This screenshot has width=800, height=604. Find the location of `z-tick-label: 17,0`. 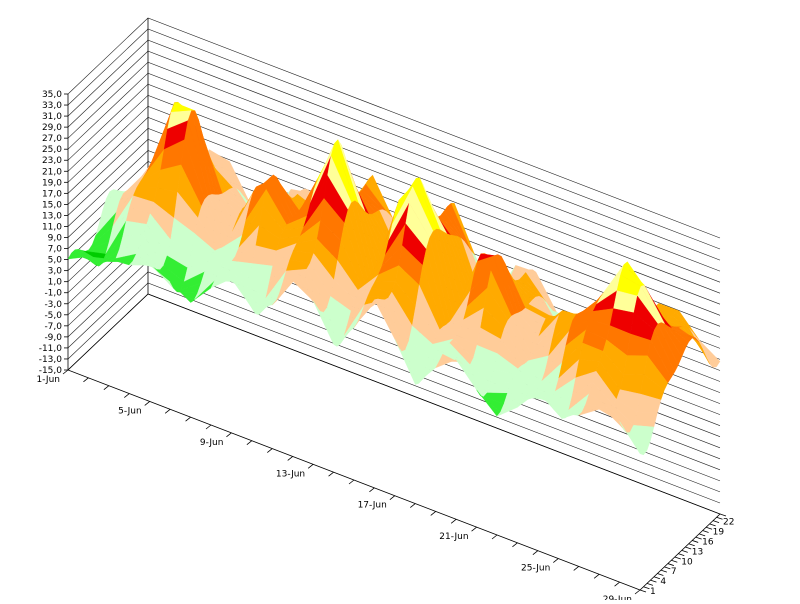

z-tick-label: 17,0 is located at coordinates (52, 194).